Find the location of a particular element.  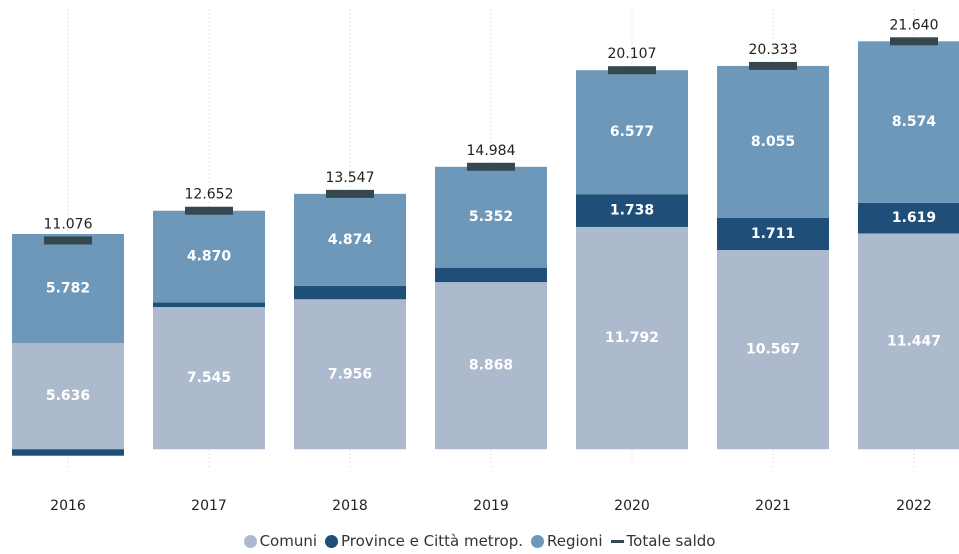

value-label: 11.792 is located at coordinates (632, 338).